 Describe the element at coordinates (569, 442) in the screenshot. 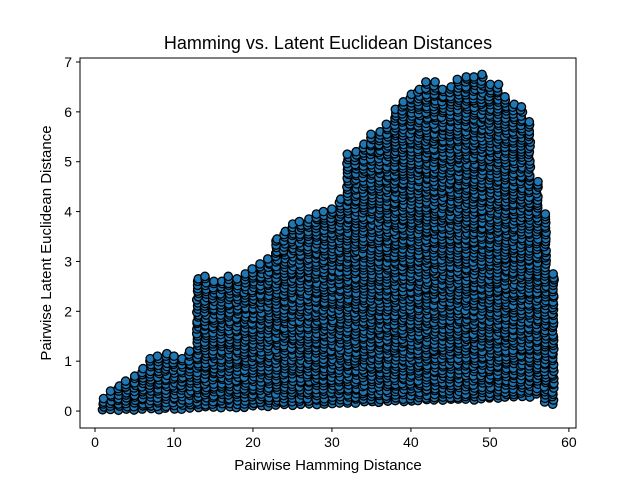

I see `x-tick-label: 60` at that location.